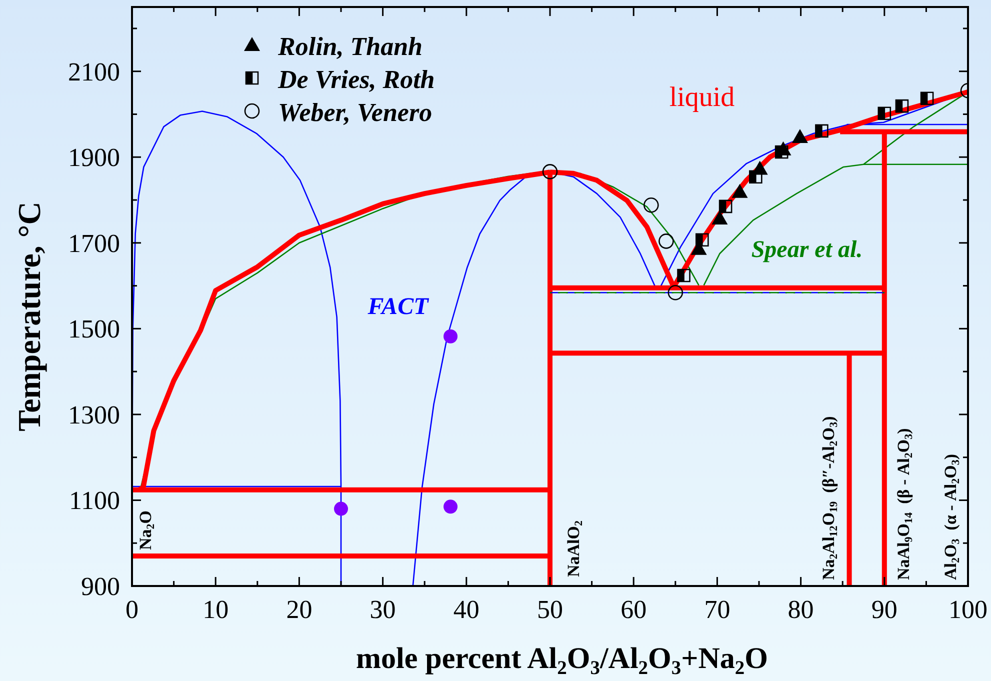 This screenshot has width=991, height=681. Describe the element at coordinates (100, 586) in the screenshot. I see `y-tick-label: 900` at that location.